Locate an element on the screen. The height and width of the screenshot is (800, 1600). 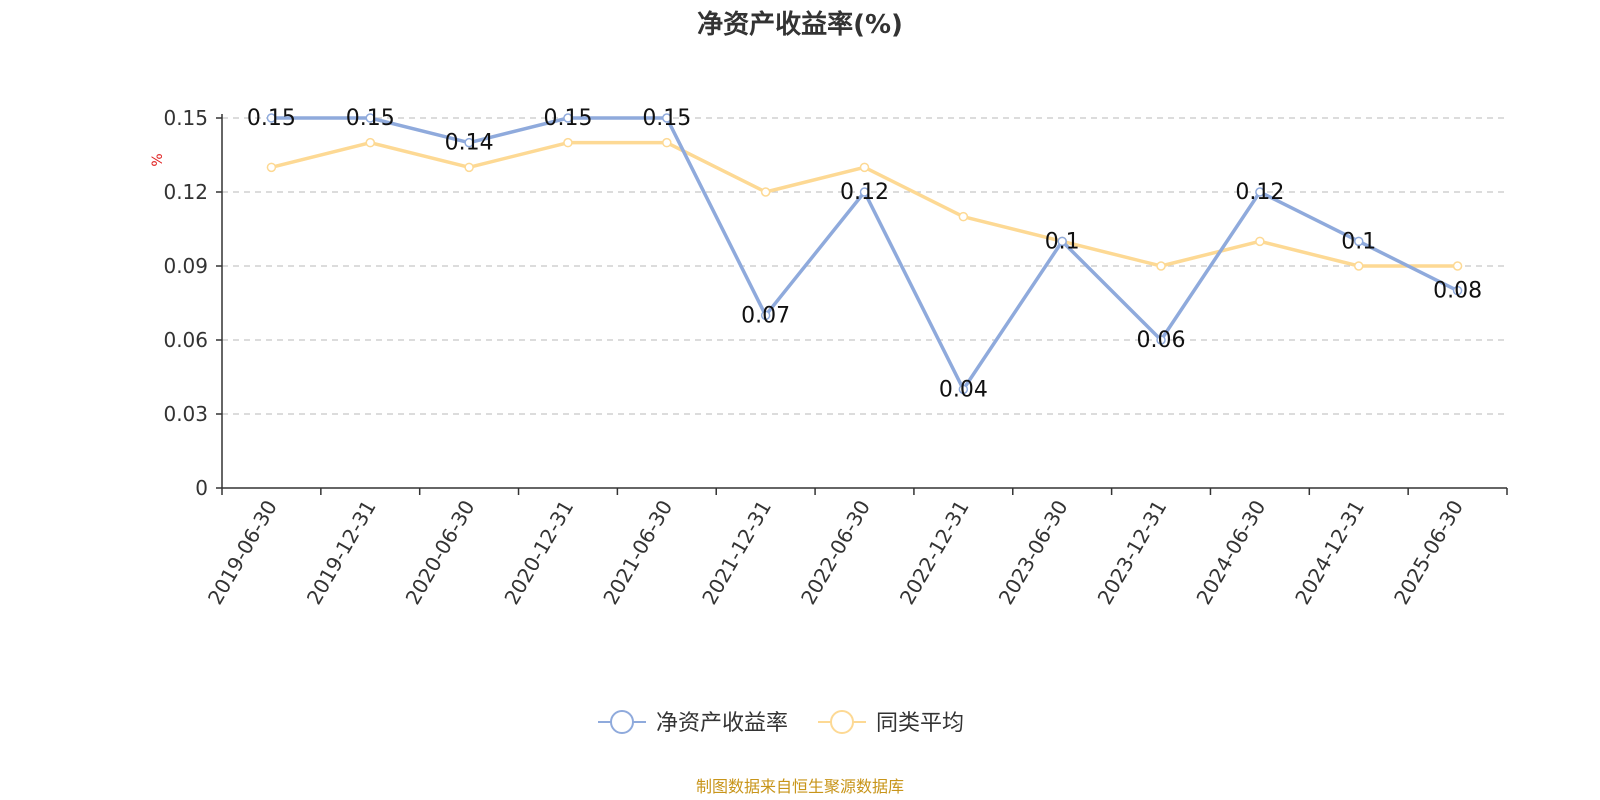
data-label: 0.14 is located at coordinates (469, 143).